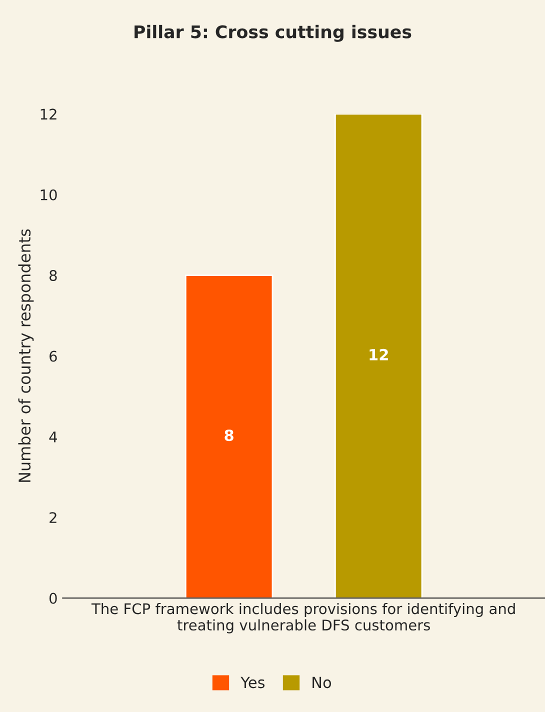  I want to click on data-label: 8, so click(229, 436).